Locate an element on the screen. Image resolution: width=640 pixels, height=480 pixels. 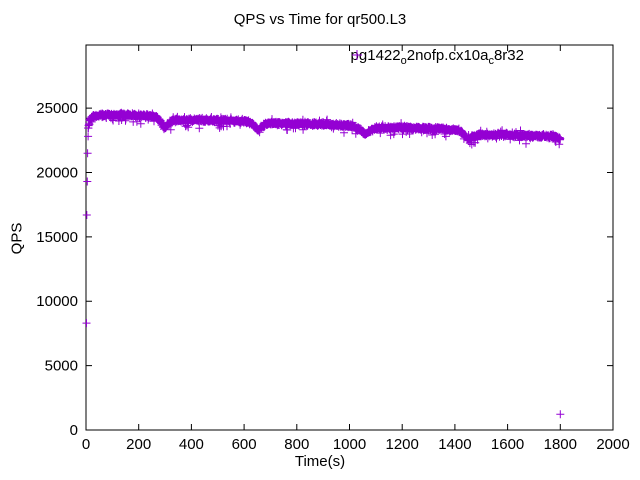
x-axis-label: Time(s) is located at coordinates (320, 461).